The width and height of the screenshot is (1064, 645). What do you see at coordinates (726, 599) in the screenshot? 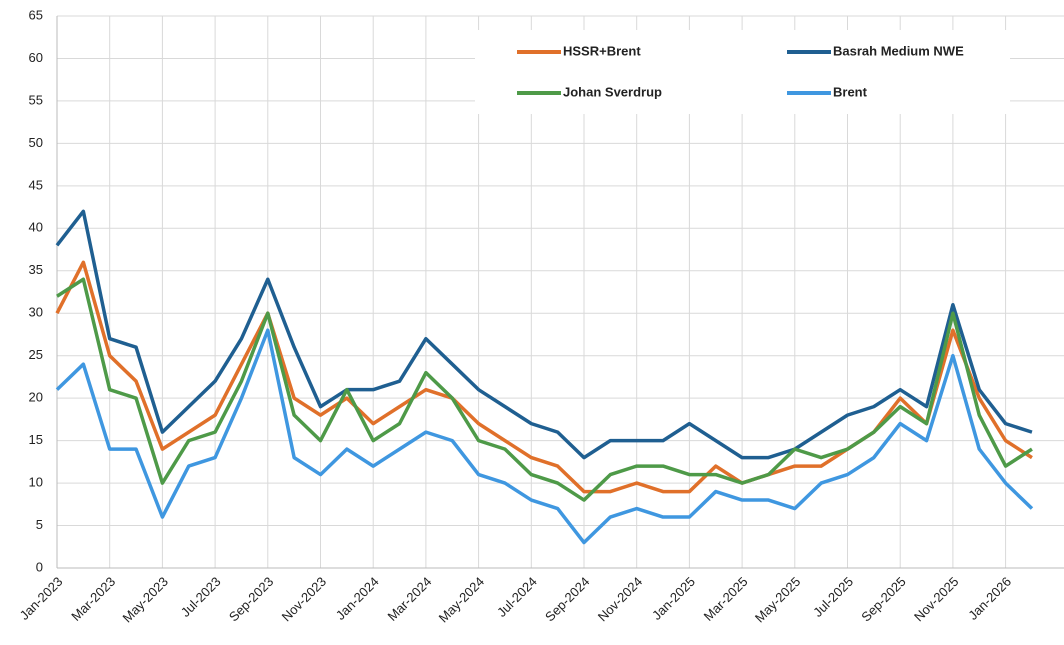
I see `x-tick-label: Mar-2025` at bounding box center [726, 599].